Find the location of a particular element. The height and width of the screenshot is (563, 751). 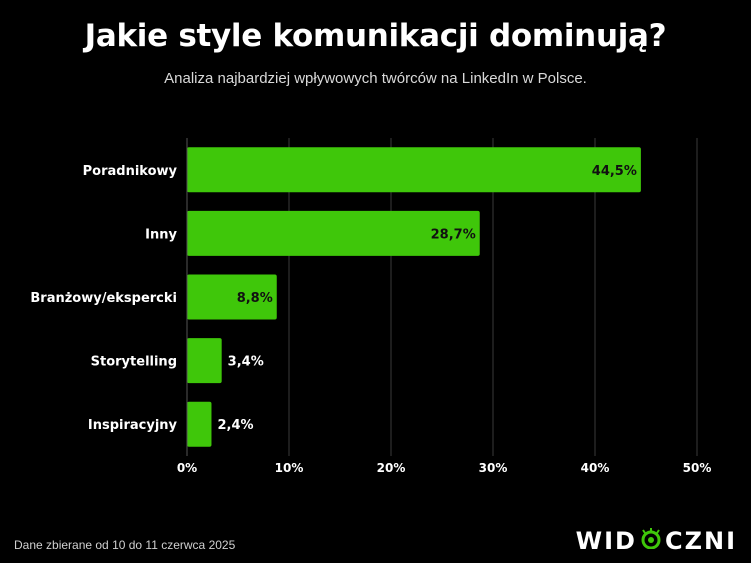

category-label: Storytelling is located at coordinates (134, 362).